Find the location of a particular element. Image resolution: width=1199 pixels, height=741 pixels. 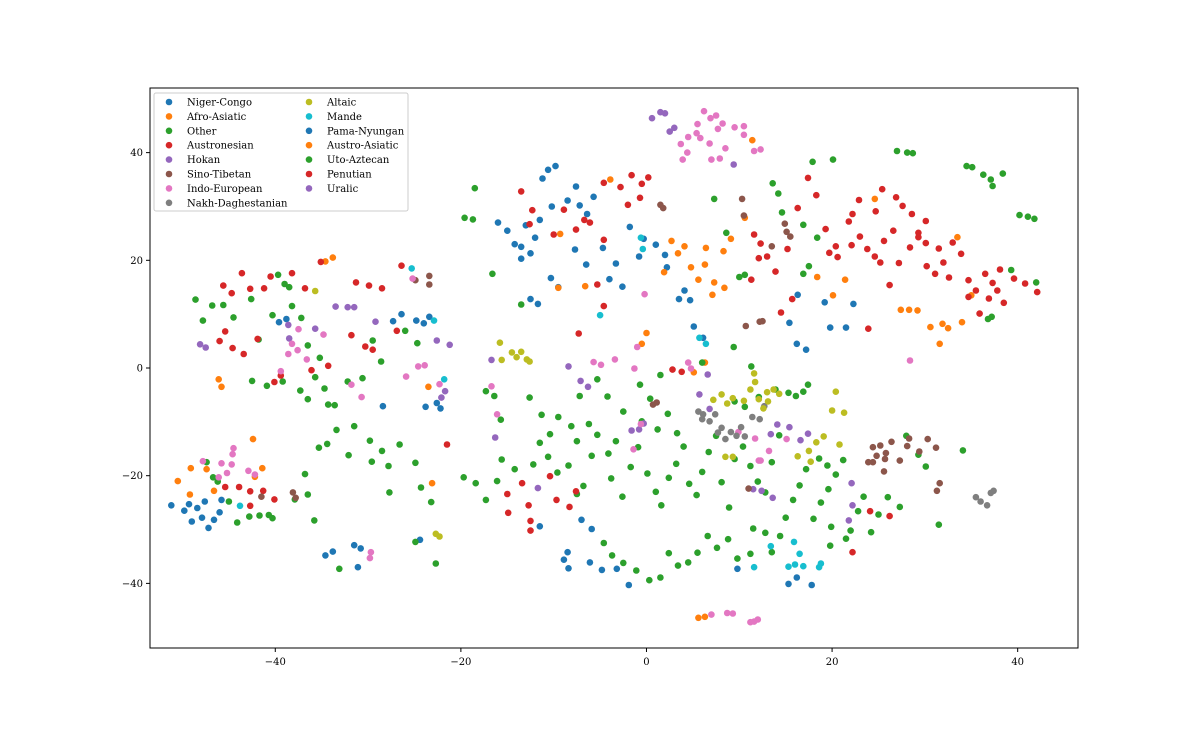

legend-label: Uralic is located at coordinates (343, 189).